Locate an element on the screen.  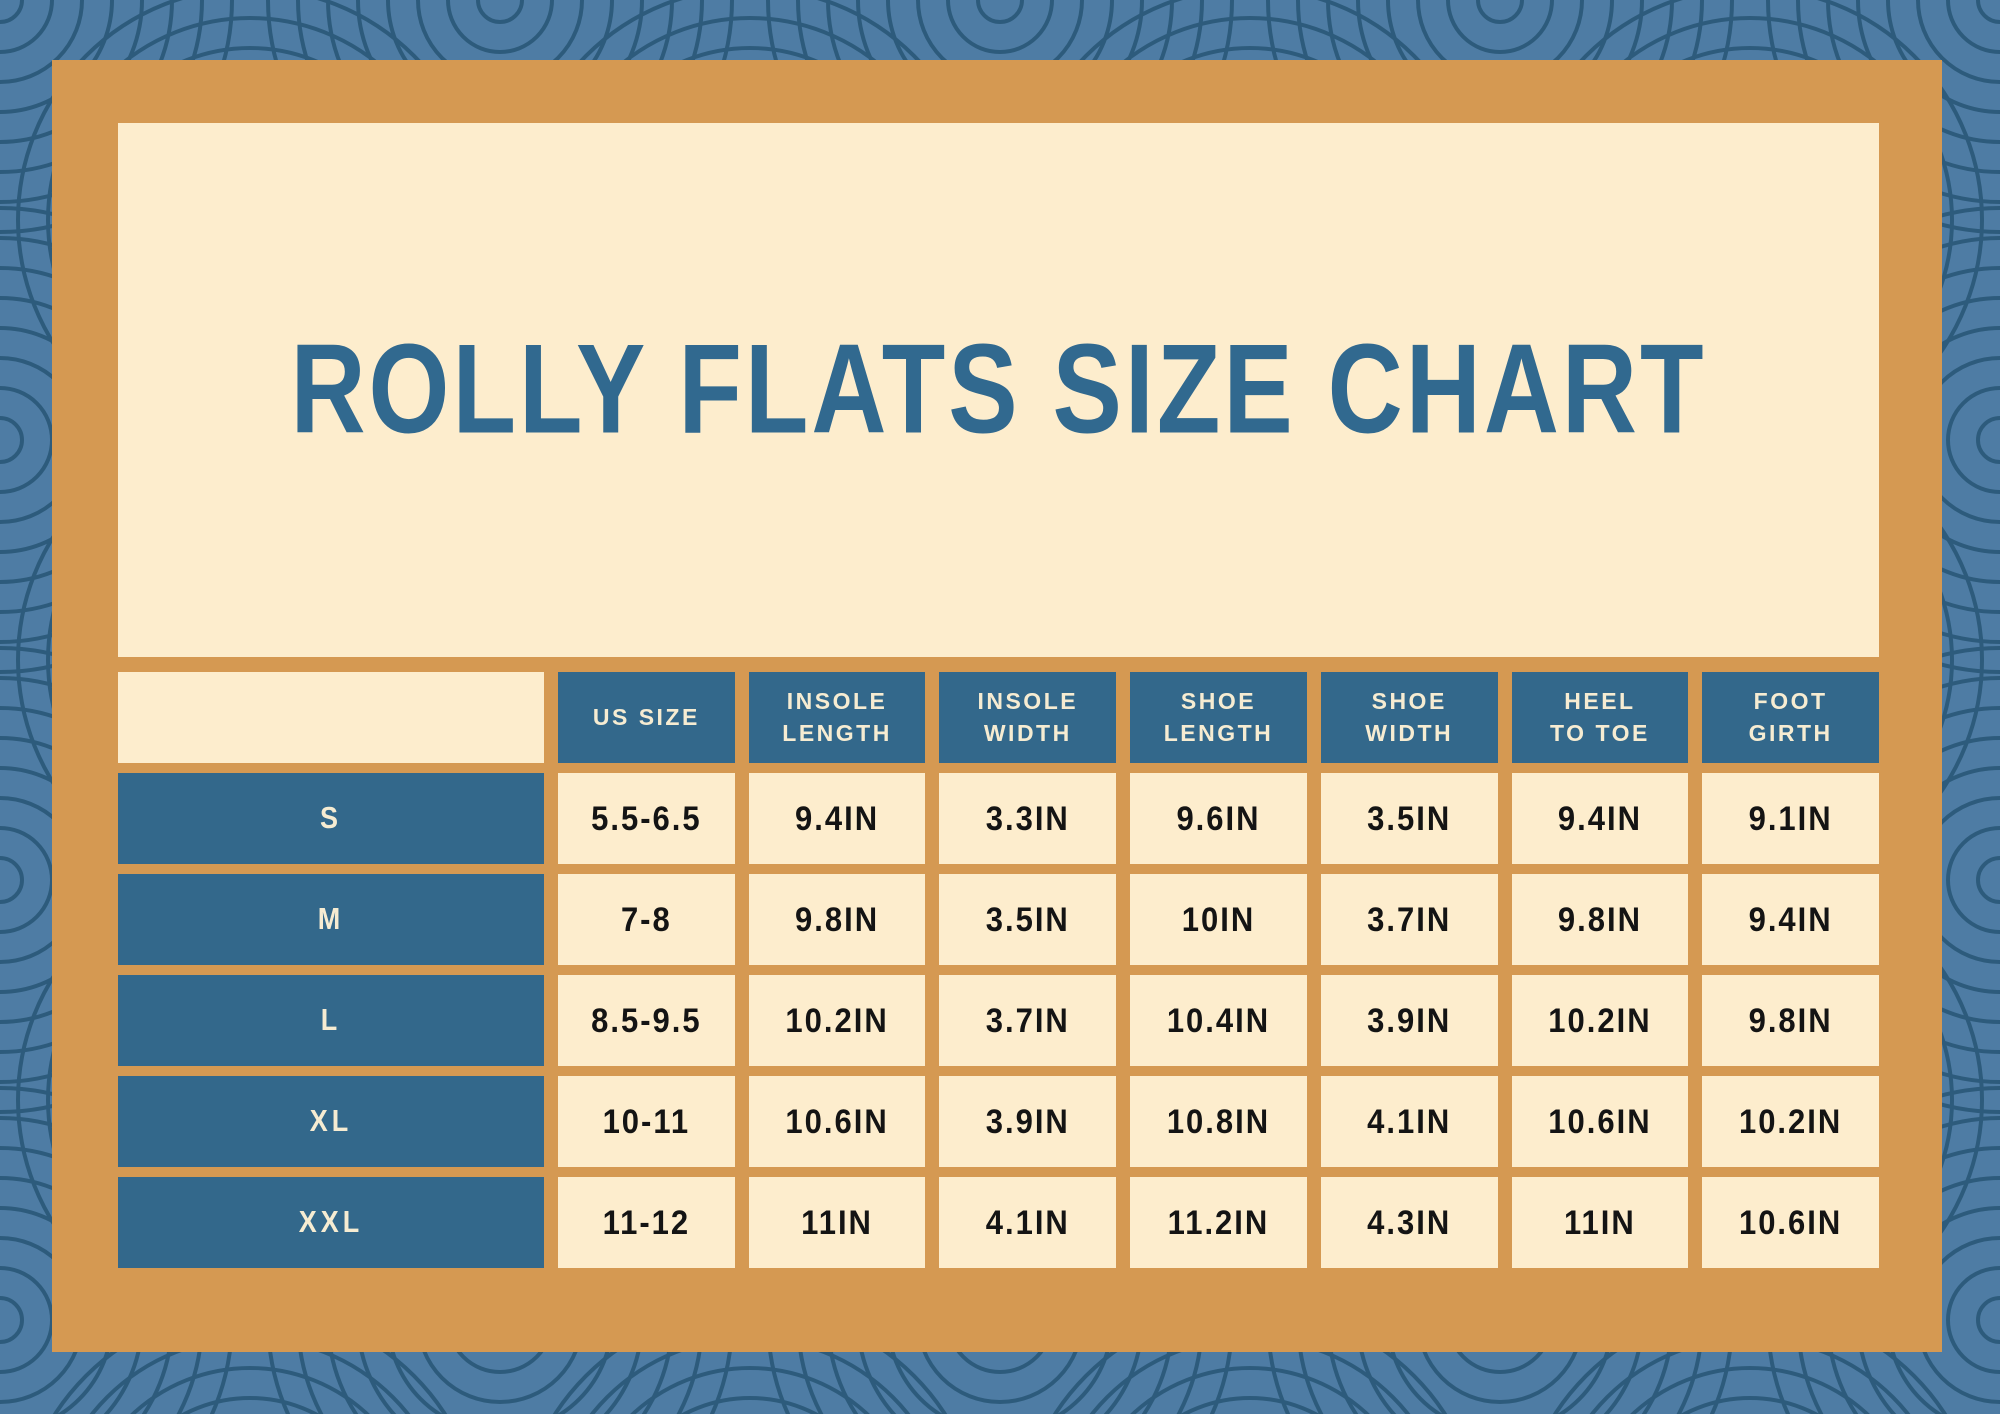
value-cell: 5.5-6.5 is located at coordinates (646, 818).